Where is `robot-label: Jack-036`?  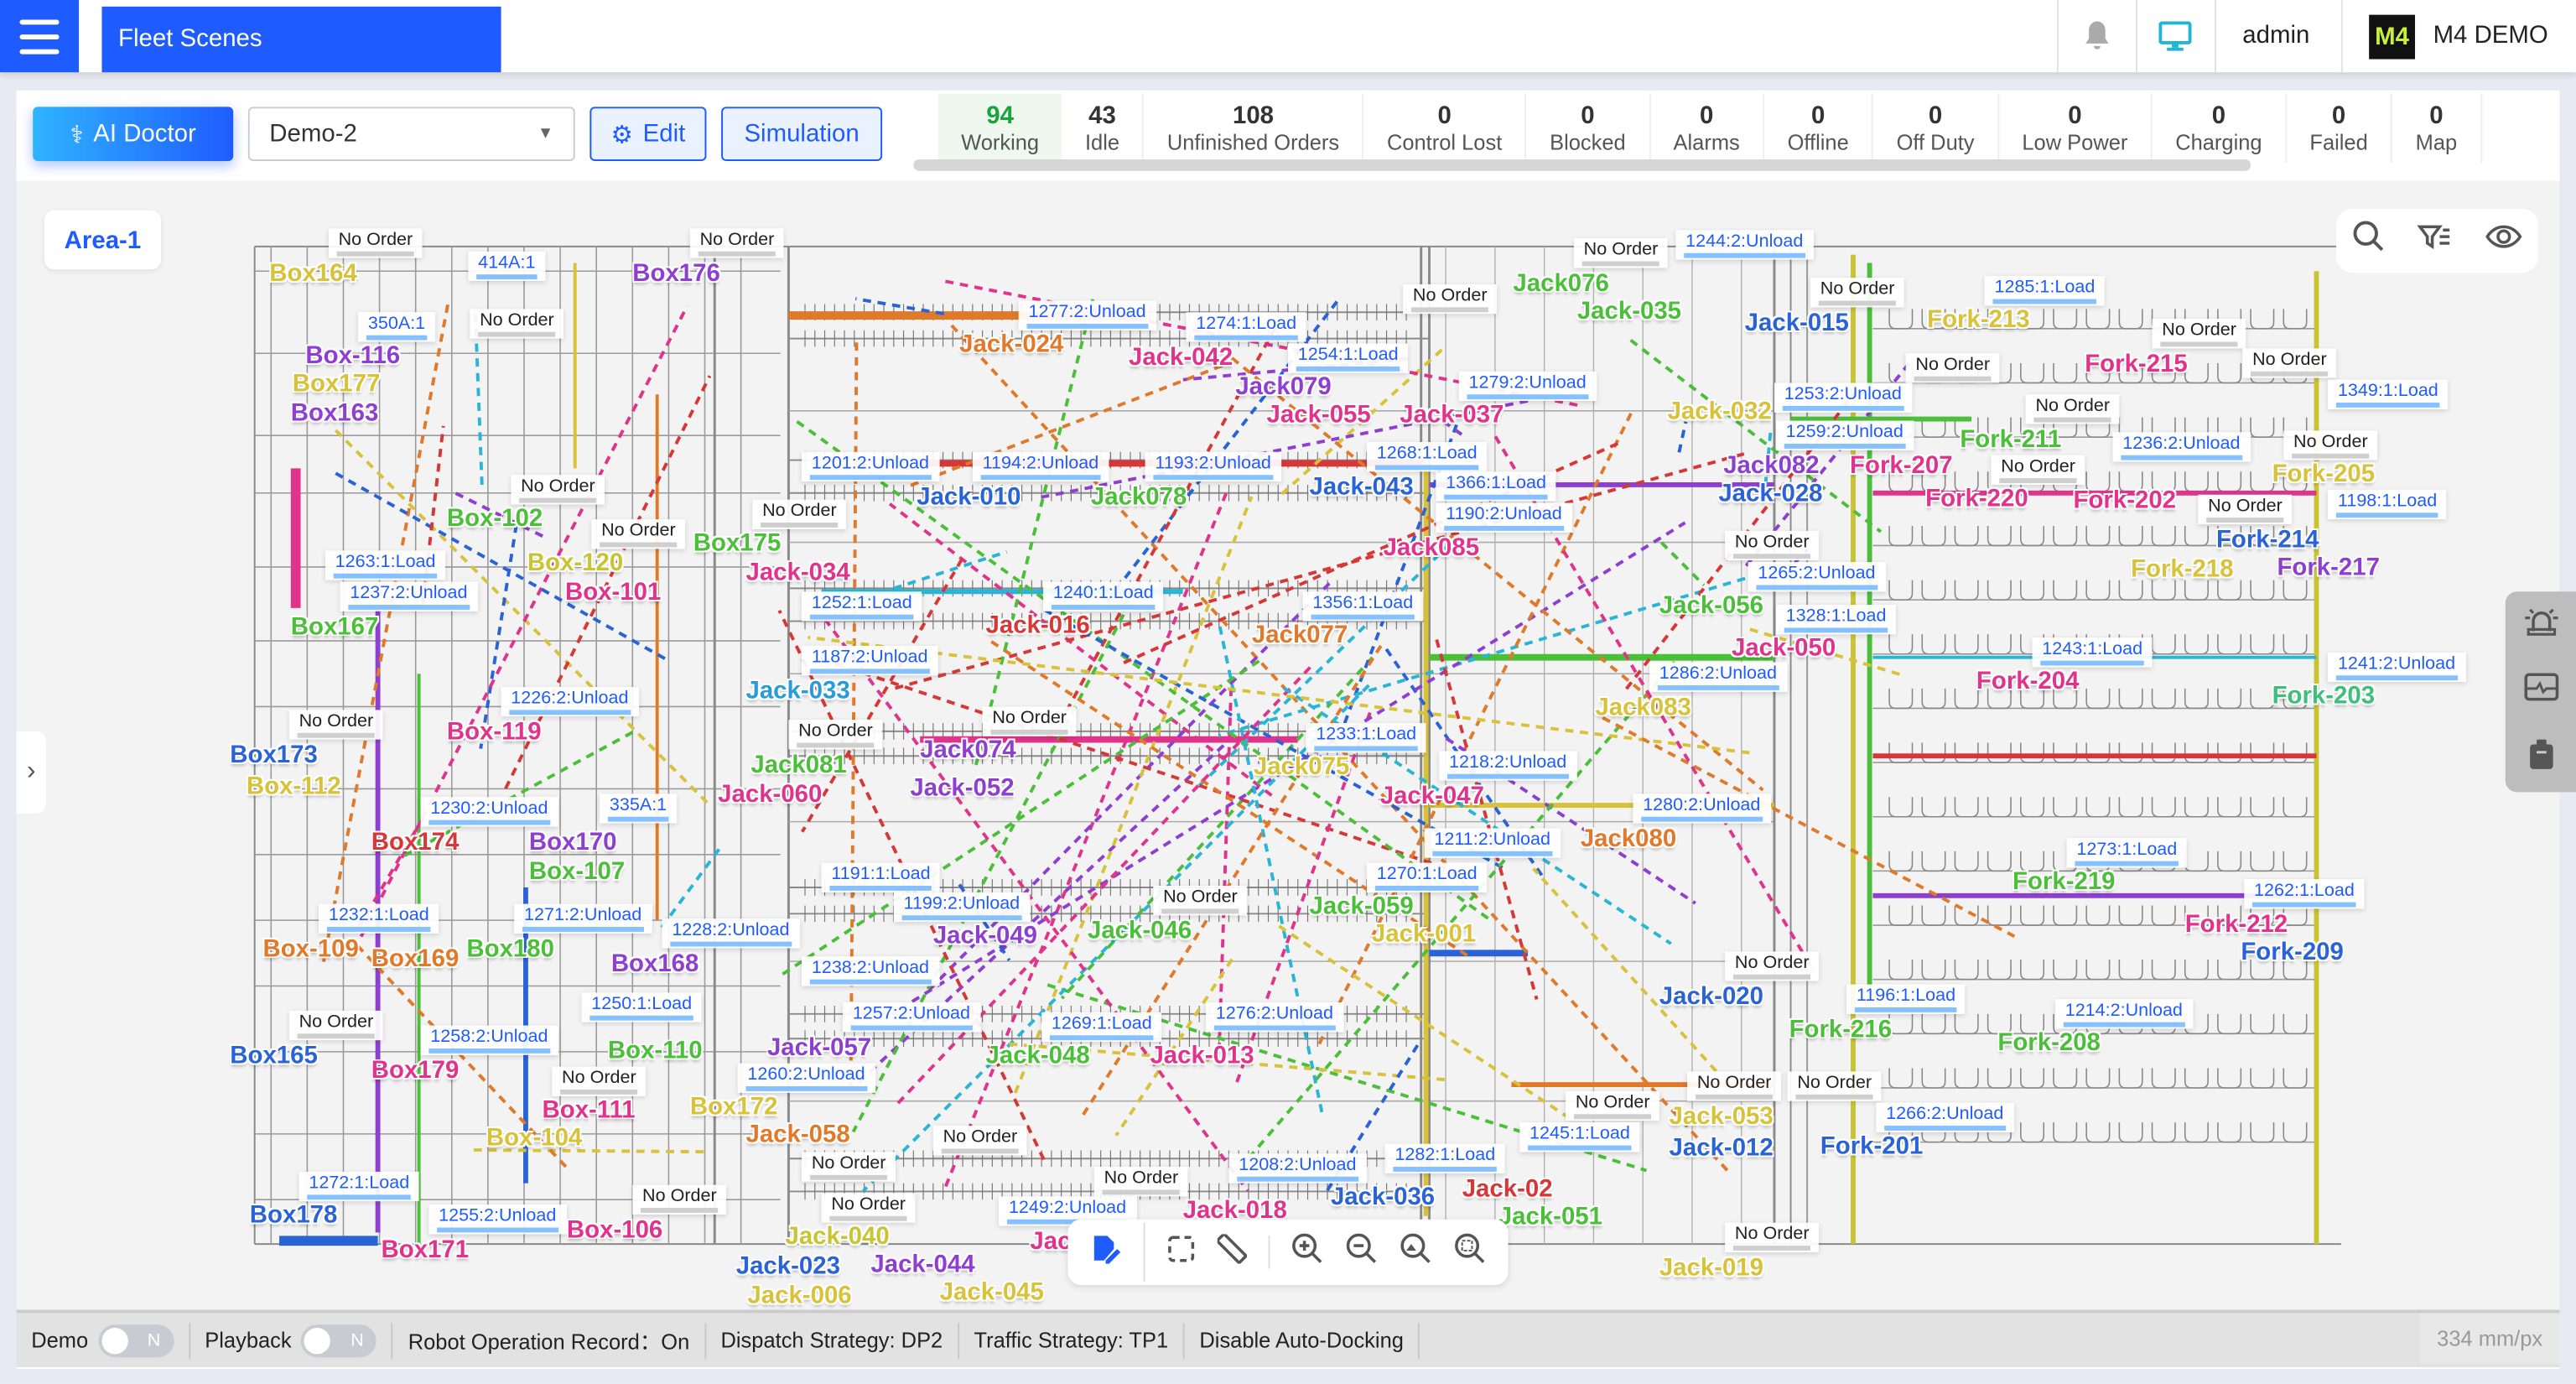
robot-label: Jack-036 is located at coordinates (1383, 1197).